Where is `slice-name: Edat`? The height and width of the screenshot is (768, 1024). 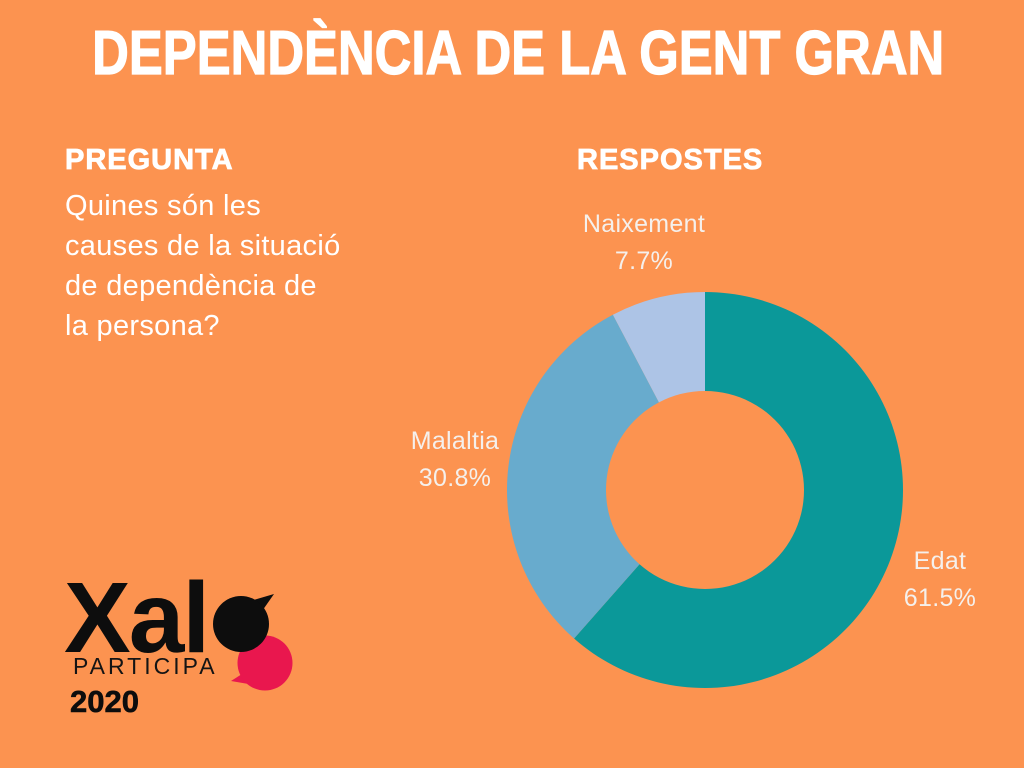 slice-name: Edat is located at coordinates (940, 561).